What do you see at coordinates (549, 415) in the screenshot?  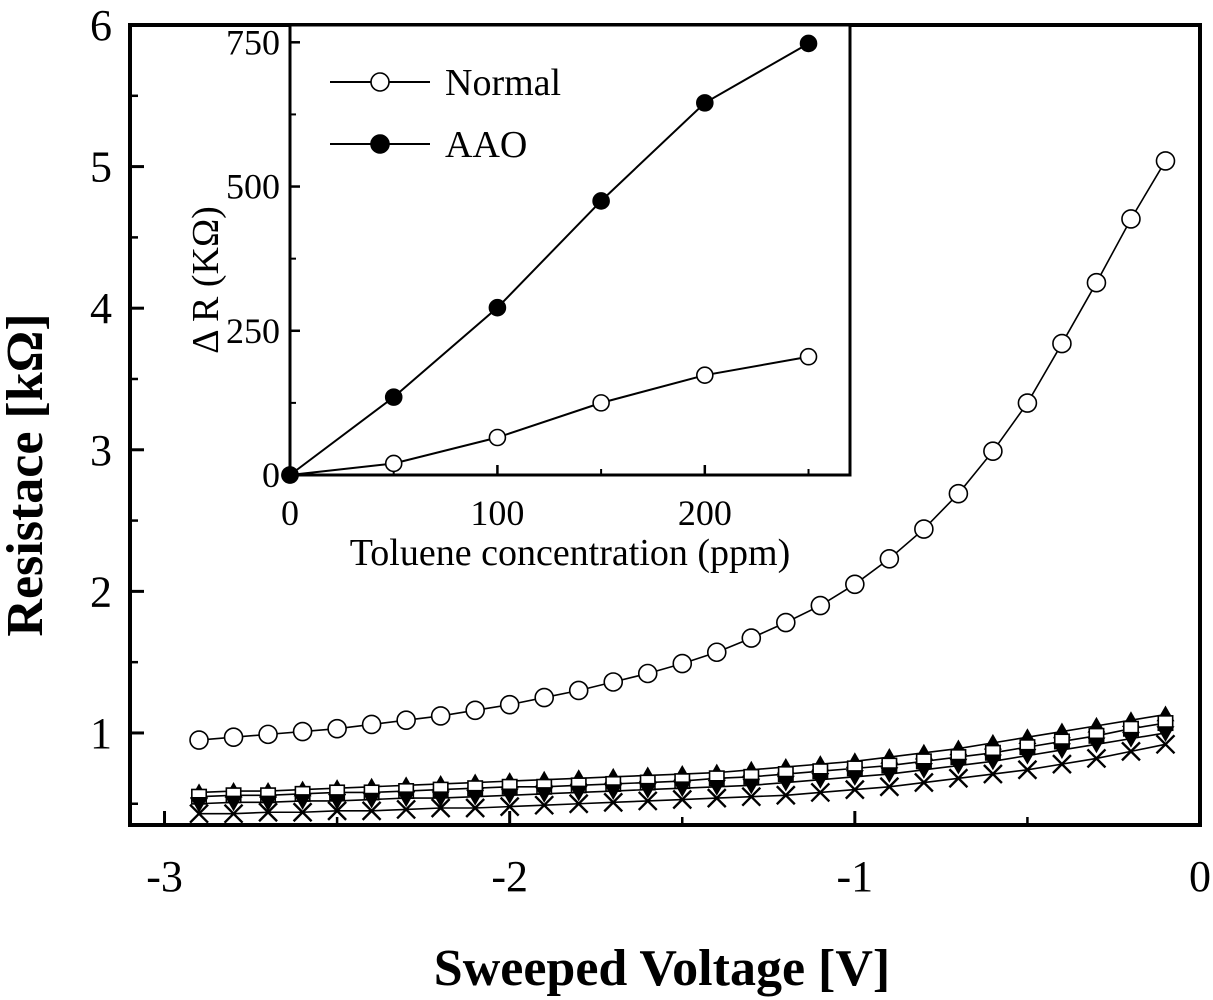 I see `inset-series-line` at bounding box center [549, 415].